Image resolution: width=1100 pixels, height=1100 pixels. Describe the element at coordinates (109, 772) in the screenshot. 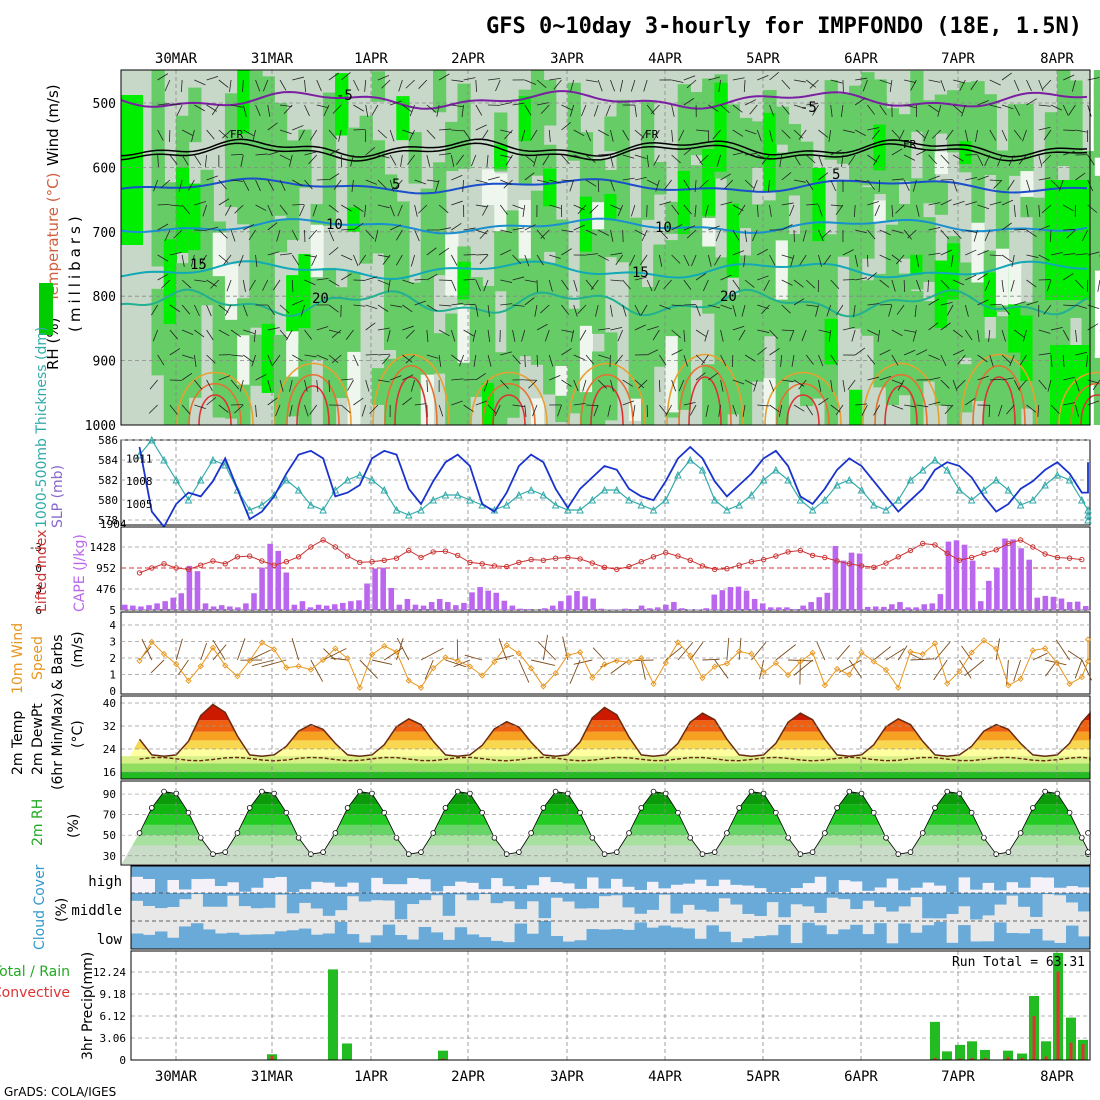

I see `temp-tick: 16` at that location.